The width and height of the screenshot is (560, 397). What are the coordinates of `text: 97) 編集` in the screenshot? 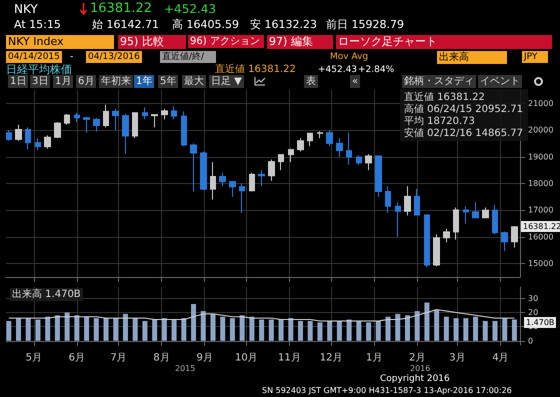 It's located at (300, 42).